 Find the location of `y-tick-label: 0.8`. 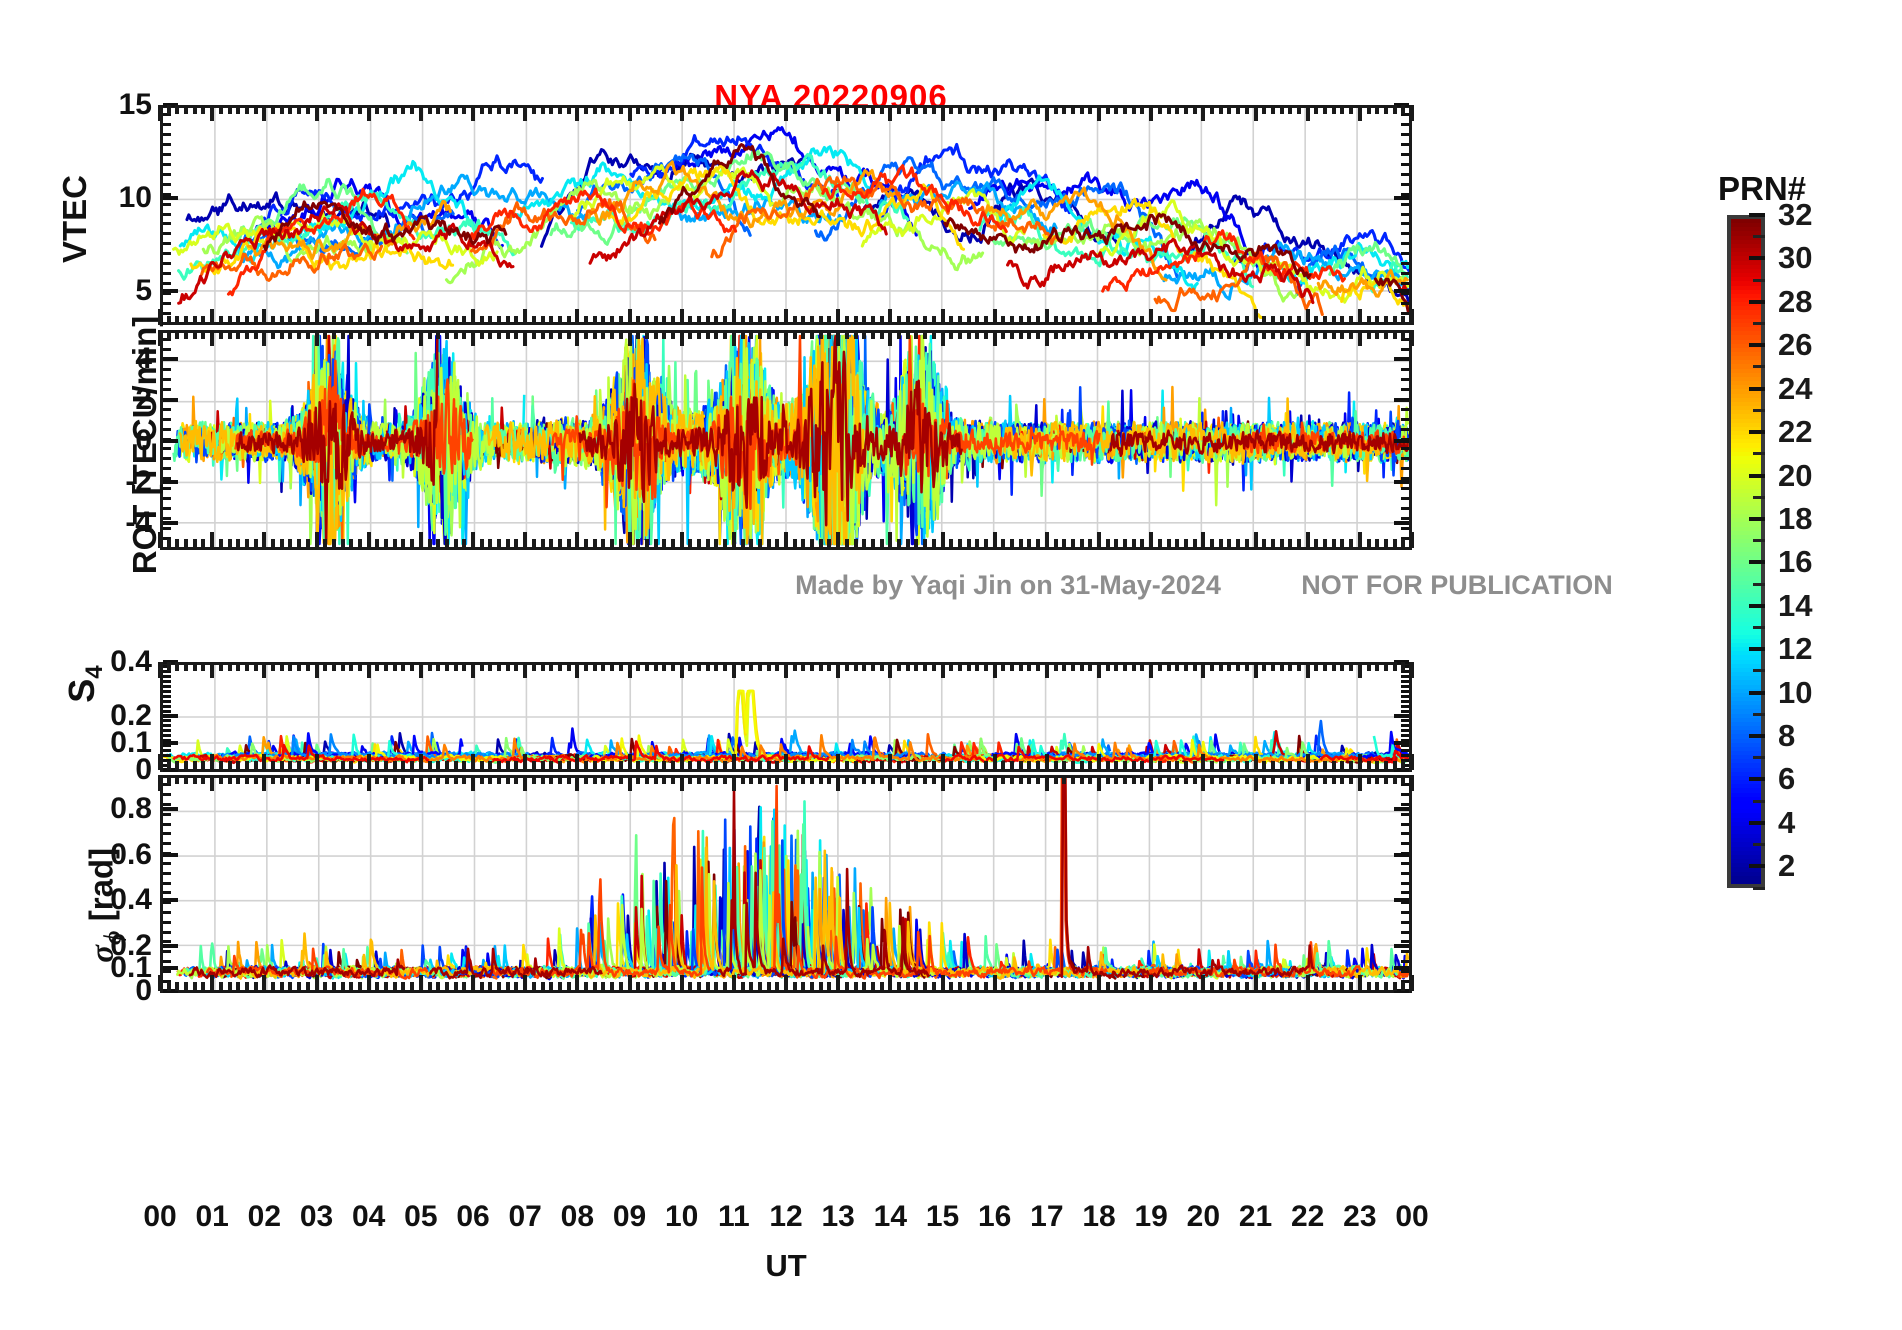

y-tick-label: 0.8 is located at coordinates (131, 809).